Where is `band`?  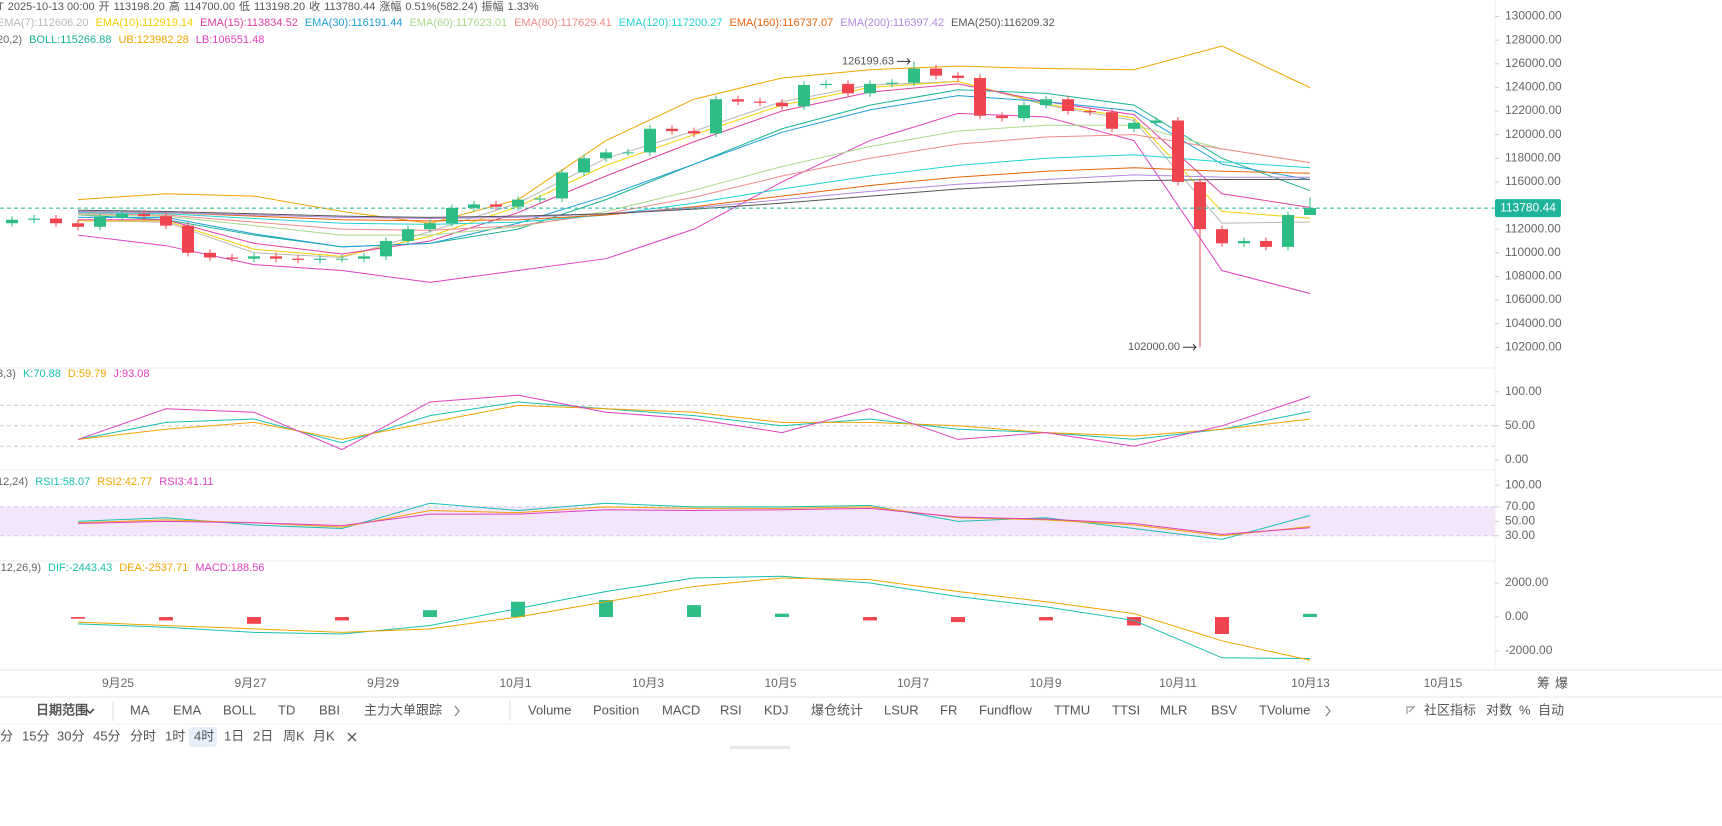
band is located at coordinates (747, 521).